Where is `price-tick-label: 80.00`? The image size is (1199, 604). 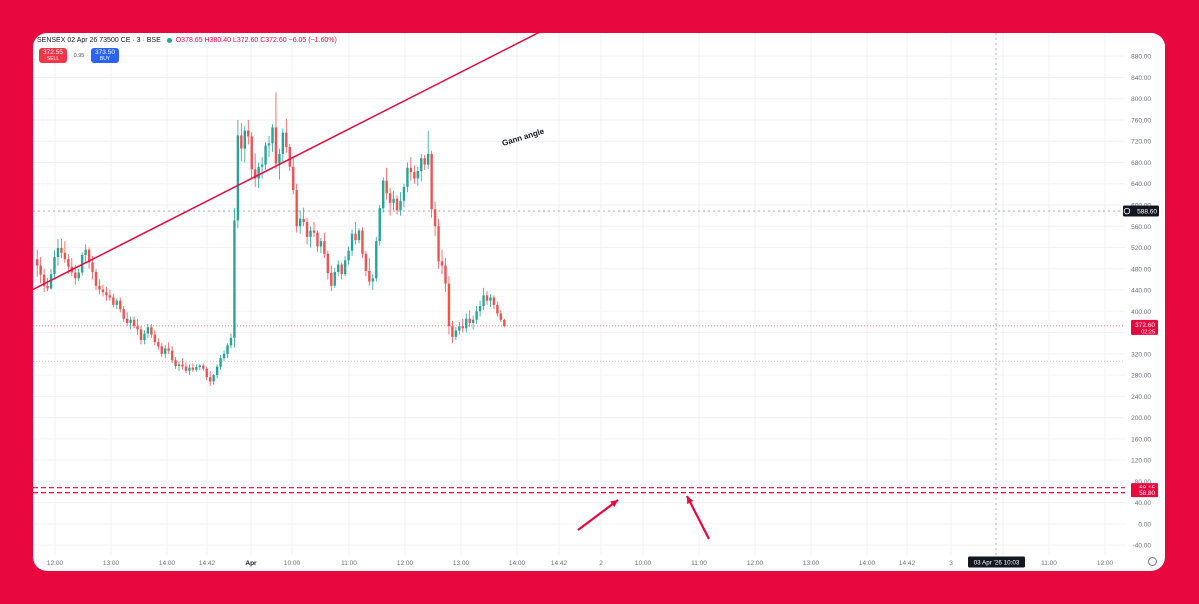
price-tick-label: 80.00 is located at coordinates (1143, 482).